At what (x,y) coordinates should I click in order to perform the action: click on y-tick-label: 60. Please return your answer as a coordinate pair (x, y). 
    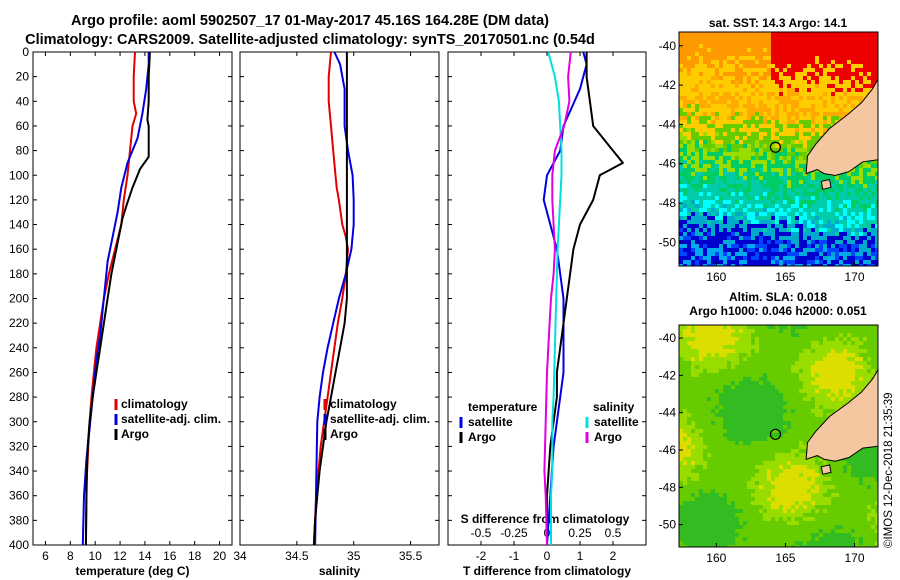
    Looking at the image, I should click on (23, 126).